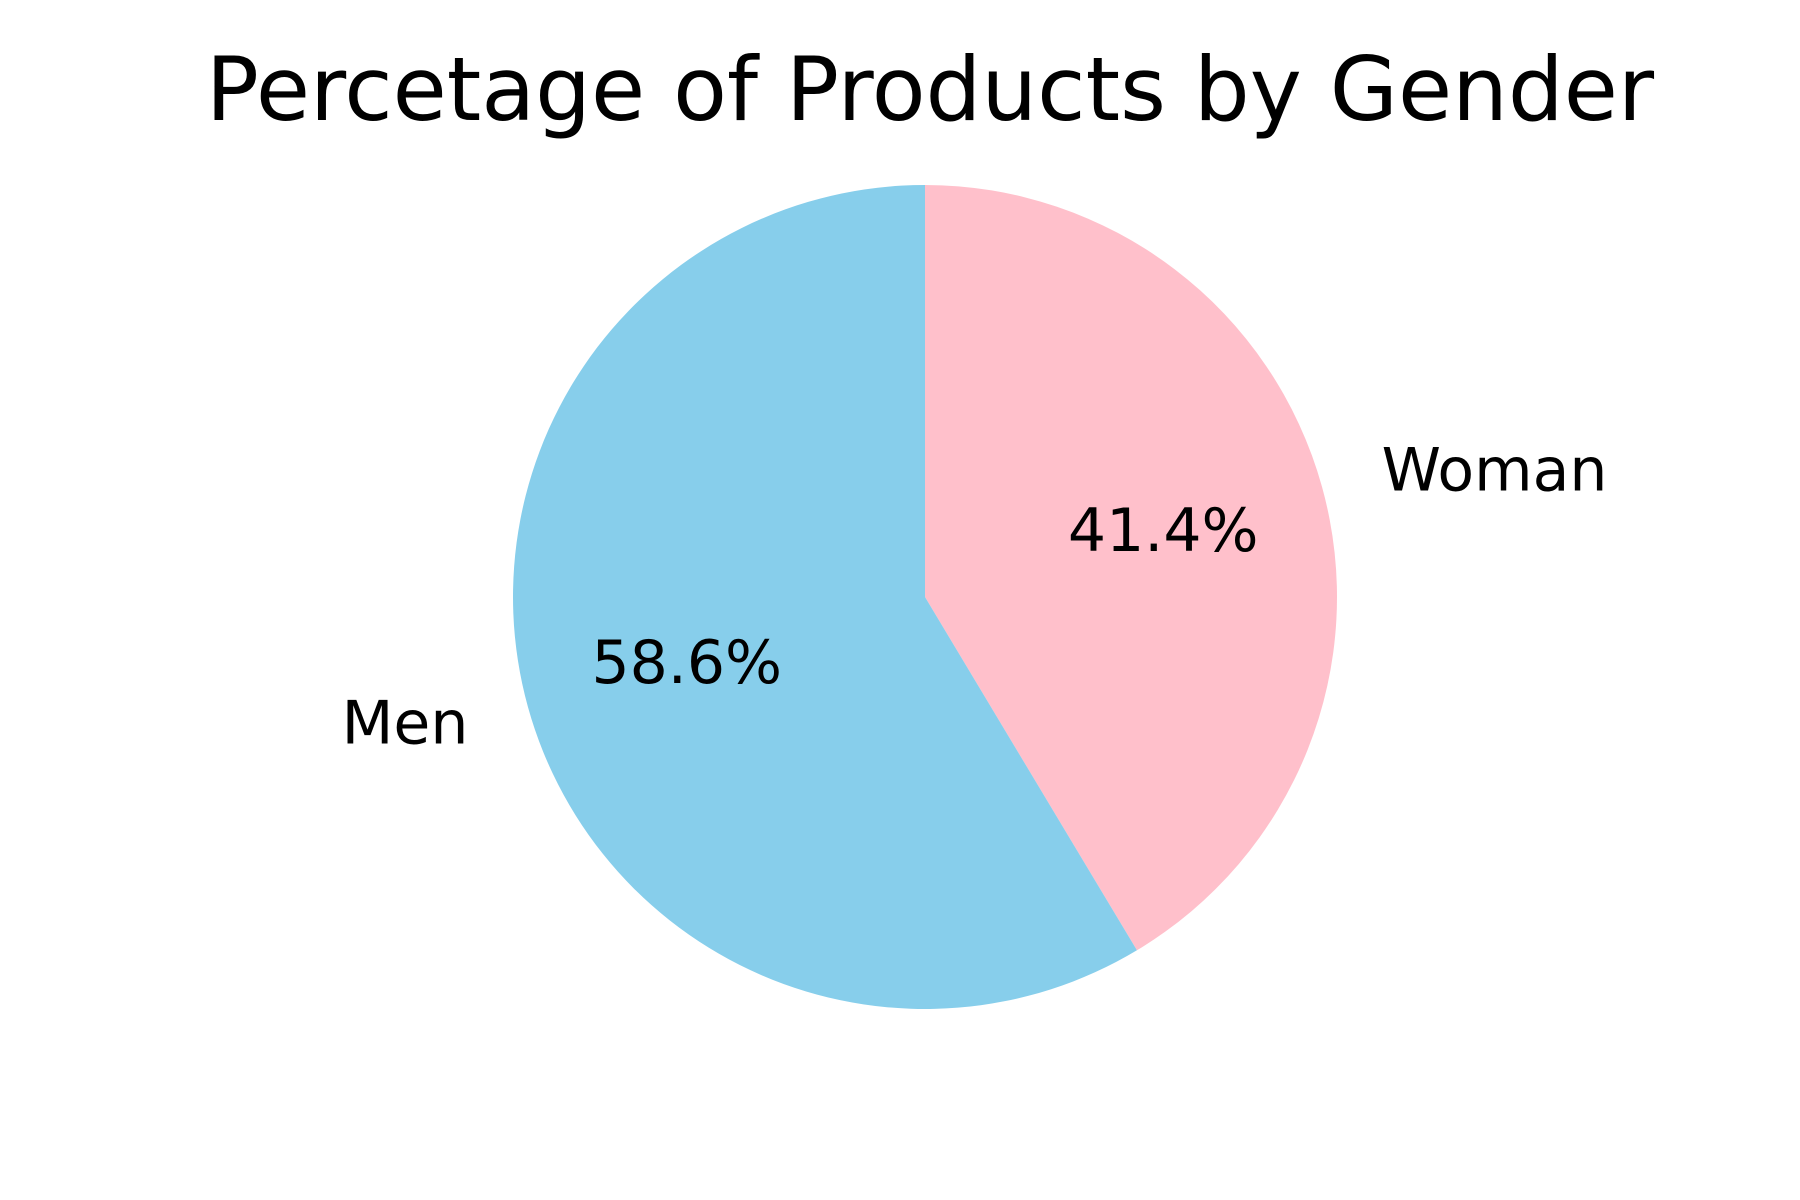 Image resolution: width=1800 pixels, height=1200 pixels. I want to click on slice-percentage-woman: 41.4%, so click(1163, 531).